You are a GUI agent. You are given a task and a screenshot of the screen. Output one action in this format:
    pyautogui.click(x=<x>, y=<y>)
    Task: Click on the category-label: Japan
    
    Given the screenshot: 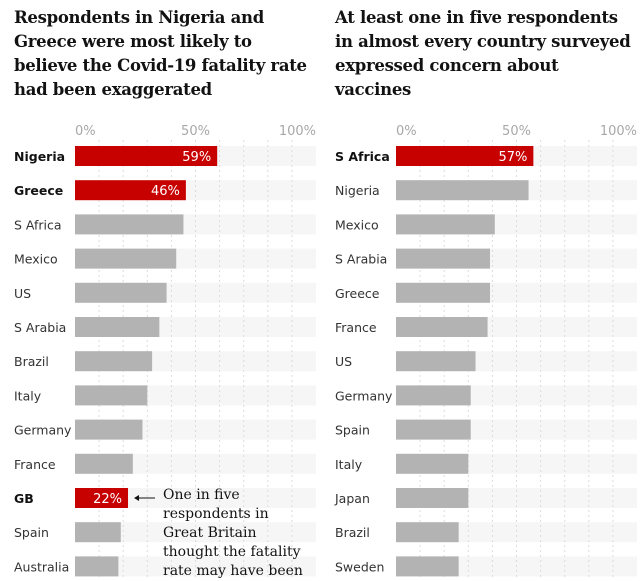 What is the action you would take?
    pyautogui.click(x=352, y=498)
    